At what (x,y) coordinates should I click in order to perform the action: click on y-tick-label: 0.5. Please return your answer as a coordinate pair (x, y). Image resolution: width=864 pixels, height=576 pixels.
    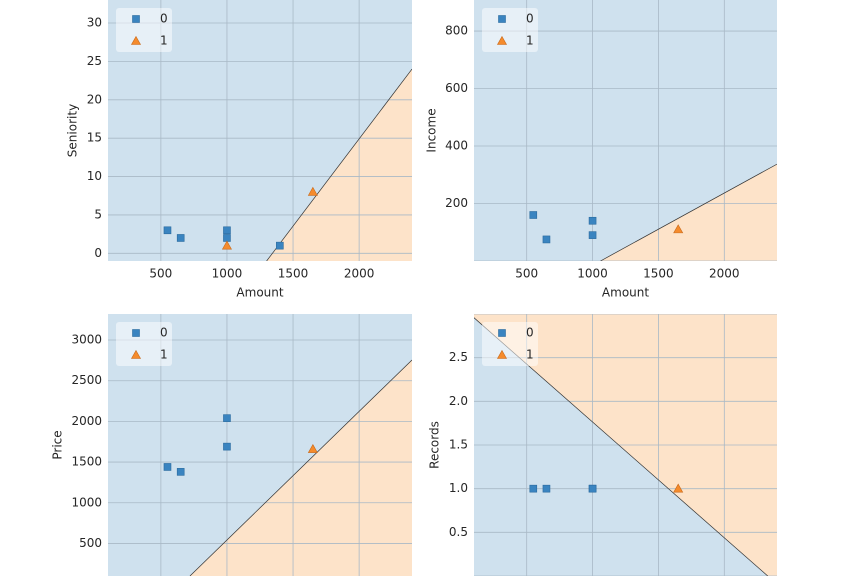
    Looking at the image, I should click on (458, 532).